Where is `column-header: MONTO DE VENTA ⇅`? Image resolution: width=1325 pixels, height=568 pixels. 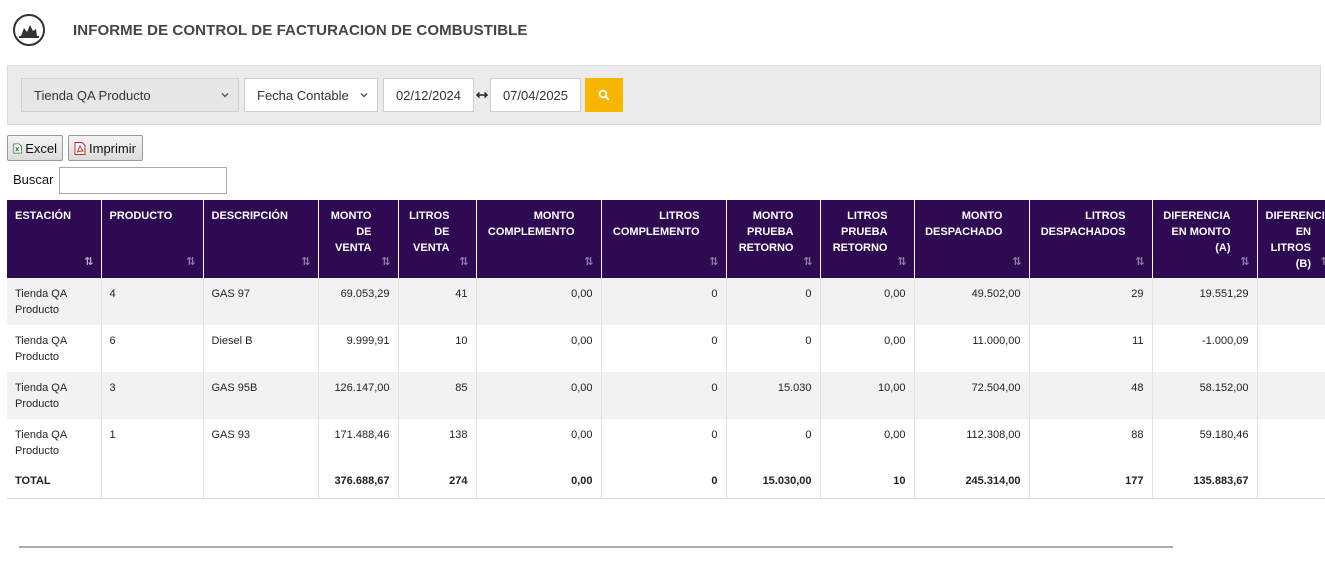
column-header: MONTO DE VENTA ⇅ is located at coordinates (357, 239).